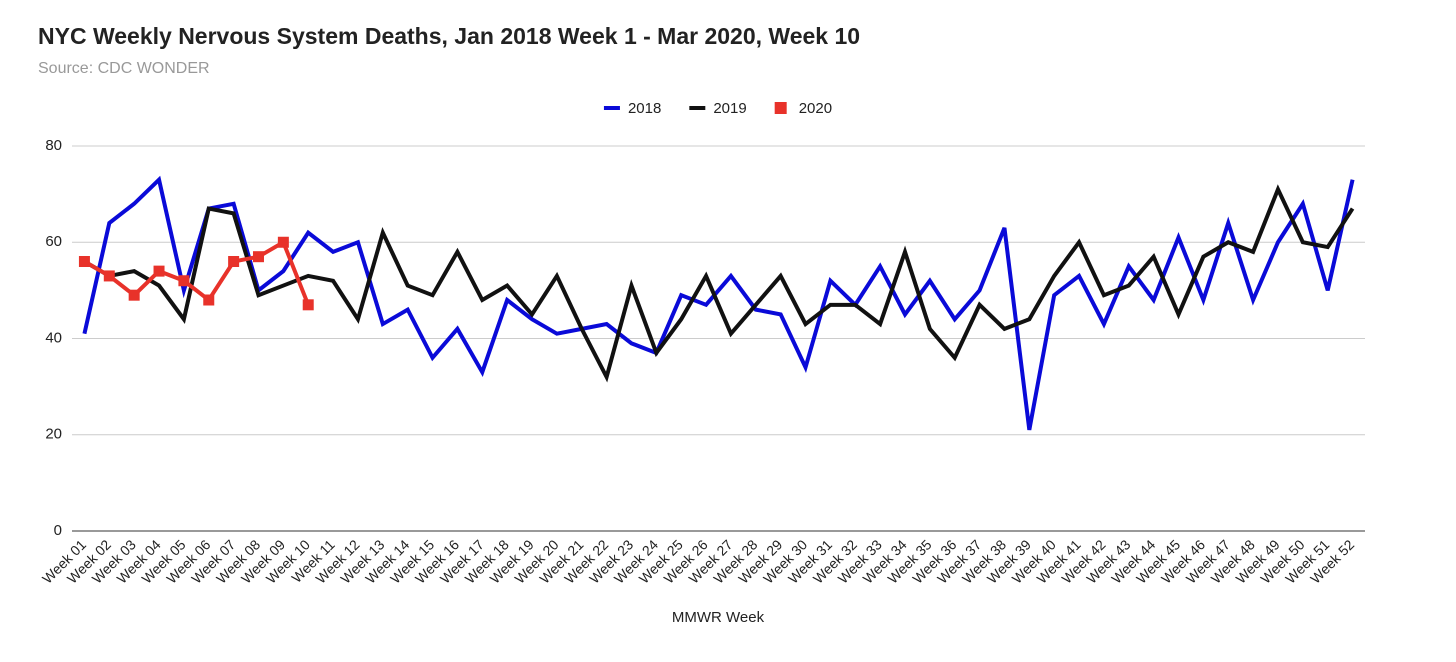 Image resolution: width=1456 pixels, height=662 pixels. What do you see at coordinates (53, 145) in the screenshot?
I see `y-tick-label: 80` at bounding box center [53, 145].